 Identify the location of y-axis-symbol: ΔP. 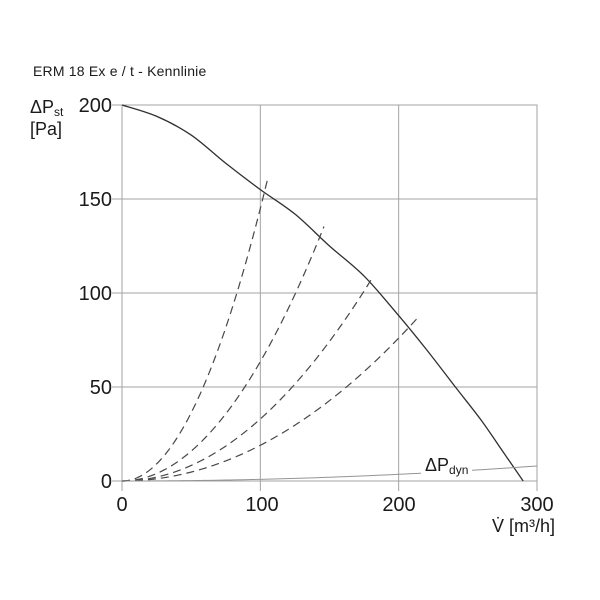
(42, 107).